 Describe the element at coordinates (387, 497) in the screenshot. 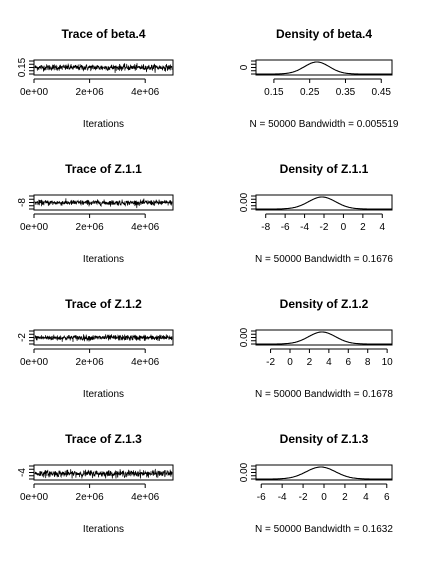

I see `density-4-x-tick-label: 6` at that location.